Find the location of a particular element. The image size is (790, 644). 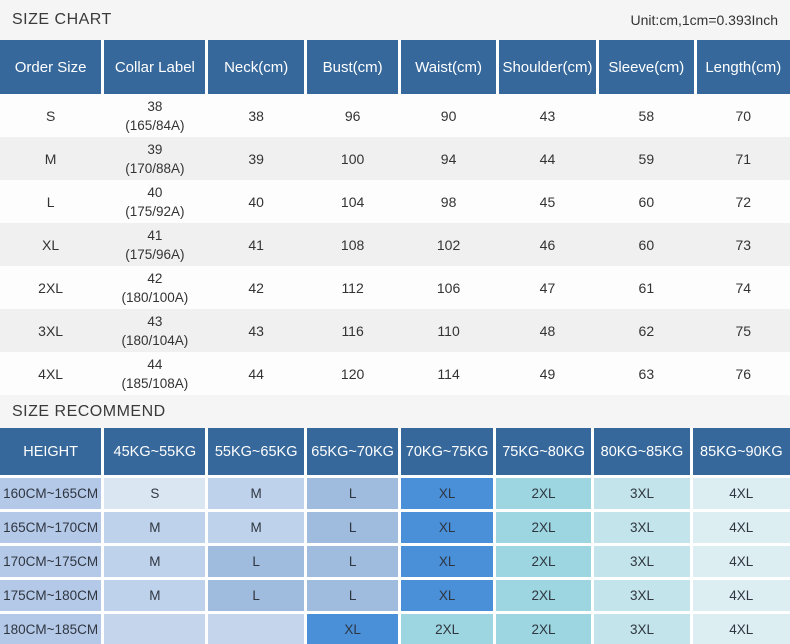

neck-cell: 39 is located at coordinates (256, 158).